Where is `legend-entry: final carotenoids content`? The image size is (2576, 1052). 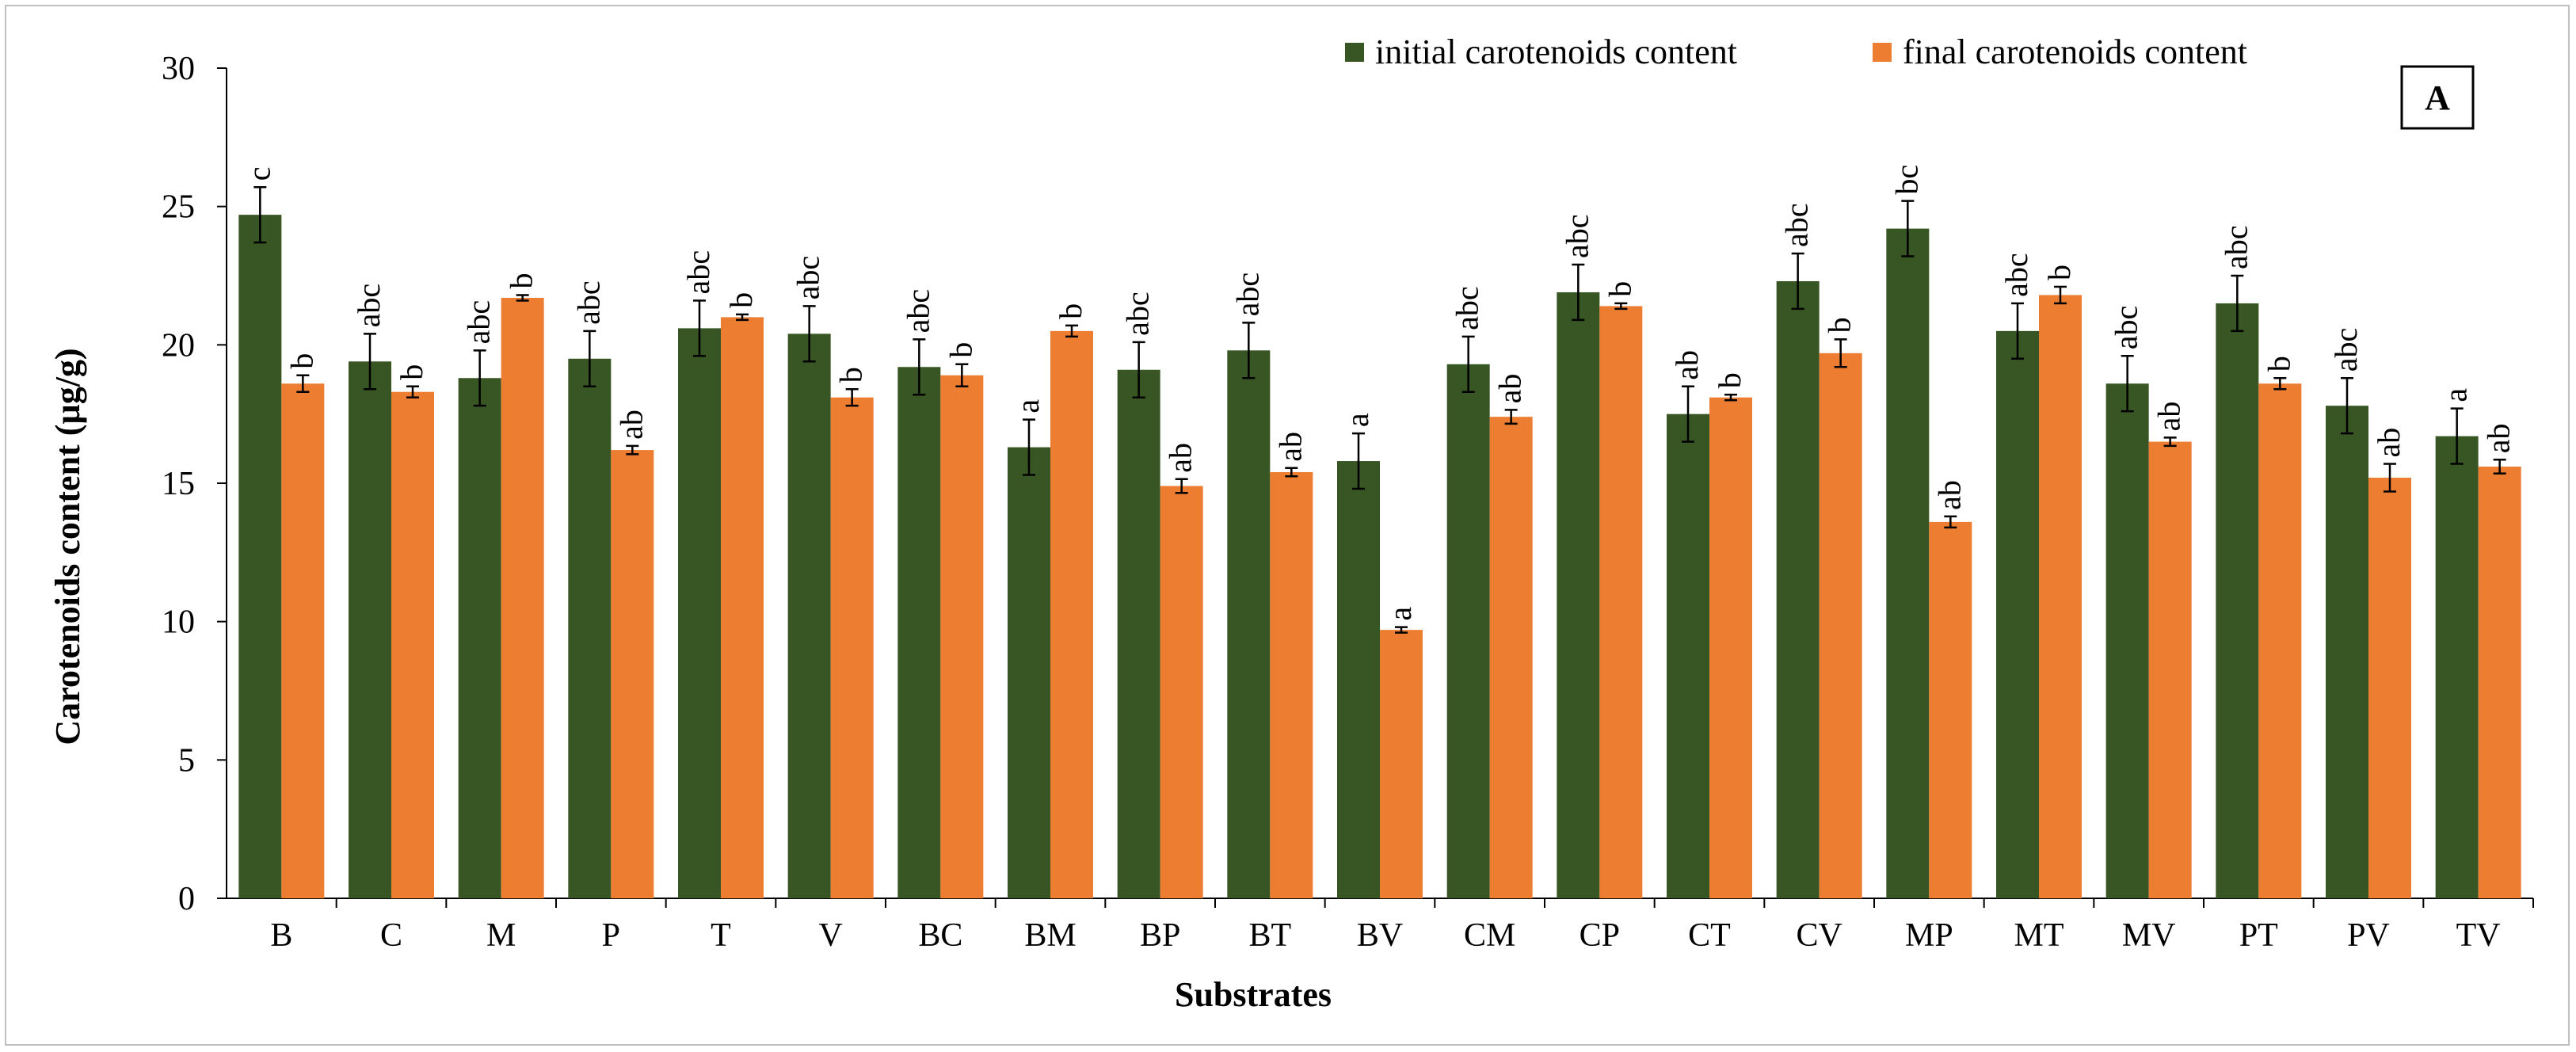 legend-entry: final carotenoids content is located at coordinates (2075, 51).